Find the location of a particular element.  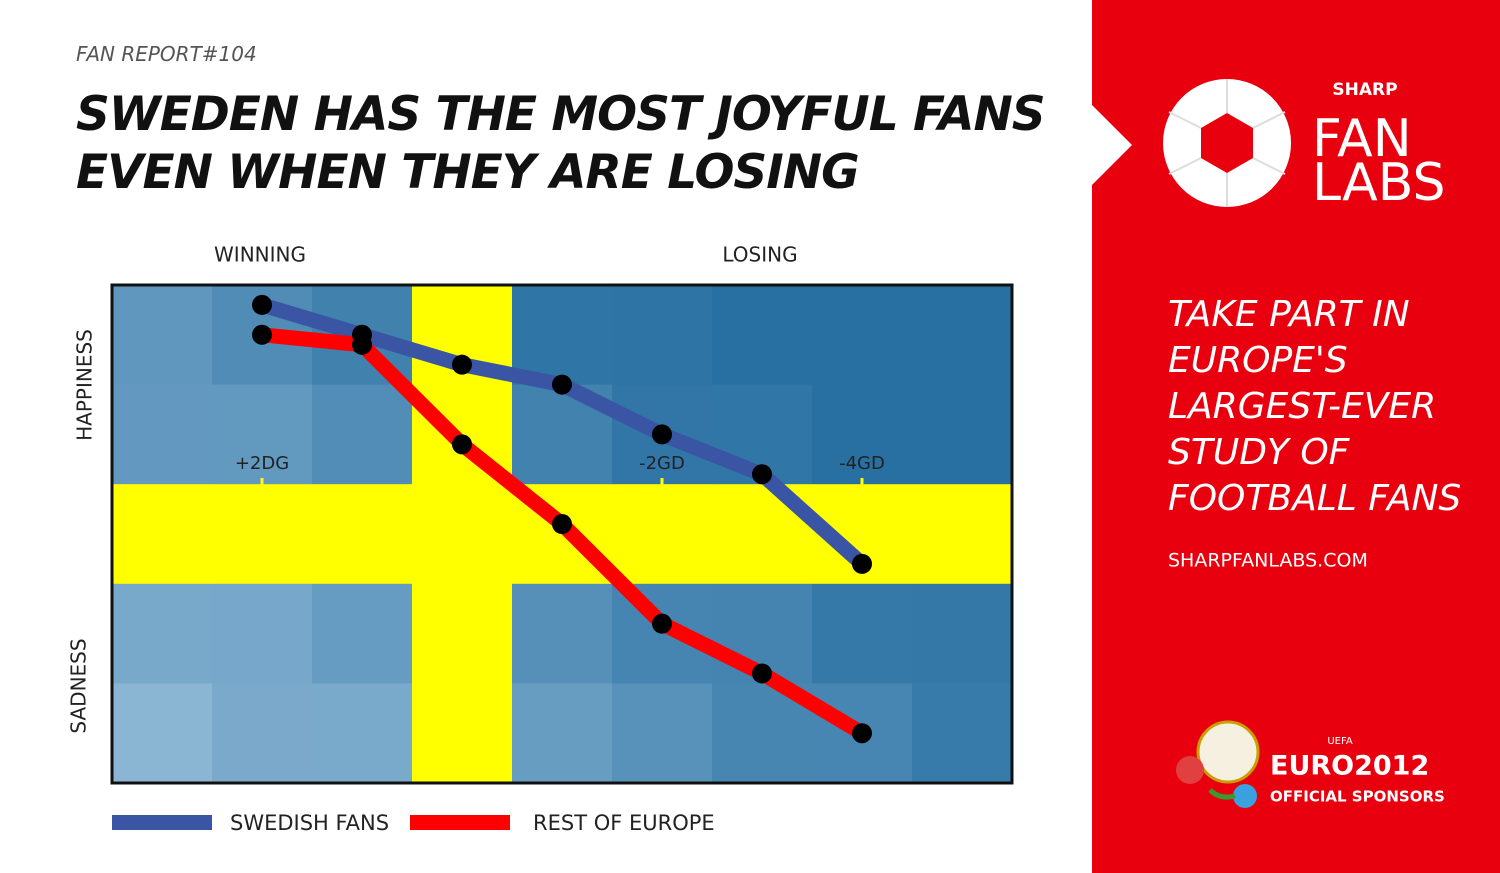

uefa: UEFA is located at coordinates (1339, 741).